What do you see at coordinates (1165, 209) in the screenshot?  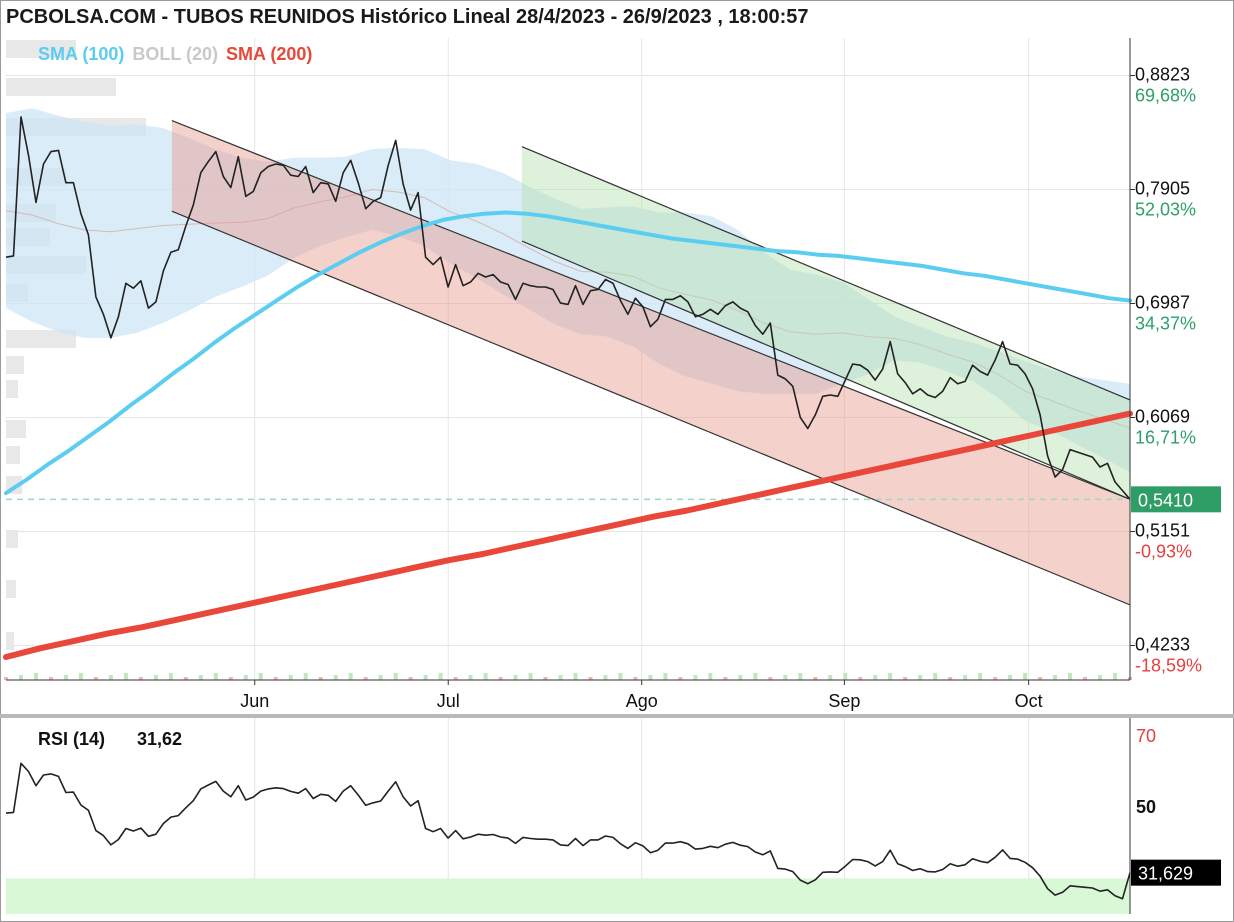 I see `y-tick-percent: 52,03%` at bounding box center [1165, 209].